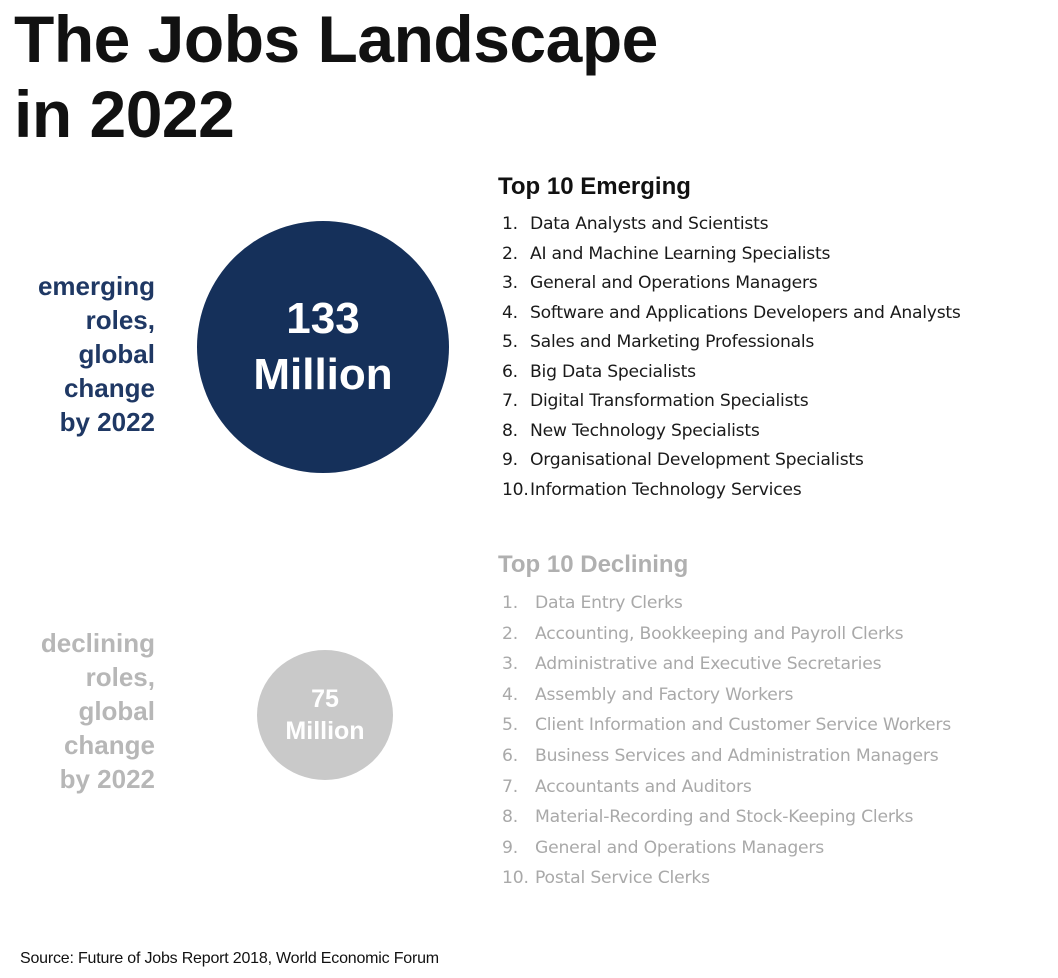 This screenshot has width=1058, height=978. I want to click on list-item: 9. Organisational Development Specialists, so click(780, 461).